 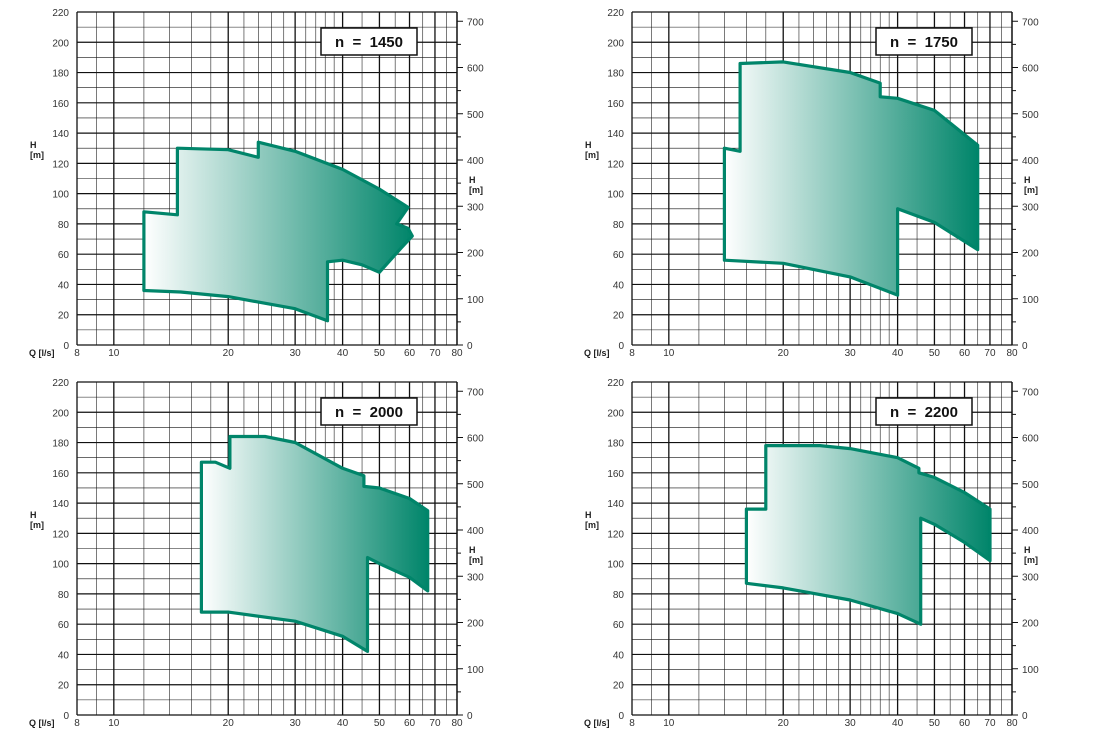 What do you see at coordinates (369, 42) in the screenshot?
I see `speed-label: n = 1450` at bounding box center [369, 42].